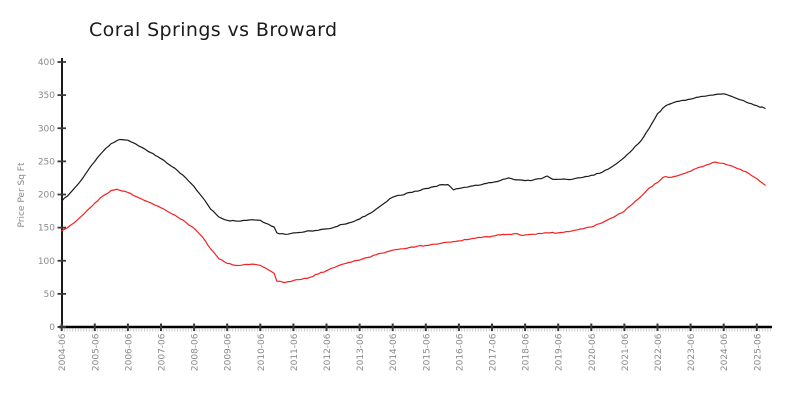 The width and height of the screenshot is (800, 400). What do you see at coordinates (460, 352) in the screenshot?
I see `x-tick-label: 2016-06` at bounding box center [460, 352].